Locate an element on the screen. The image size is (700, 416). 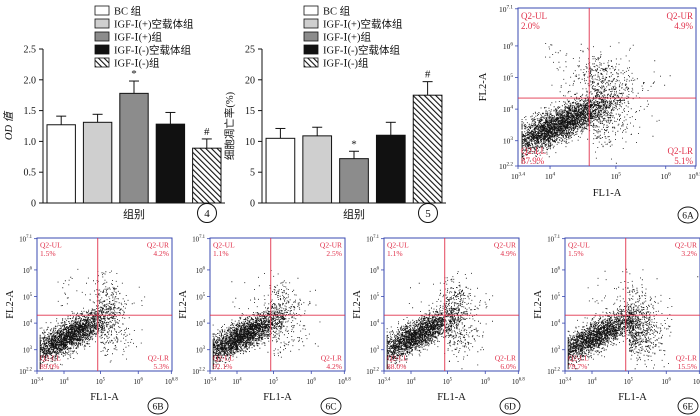
y-tick-label: 5 is located at coordinates (252, 173).